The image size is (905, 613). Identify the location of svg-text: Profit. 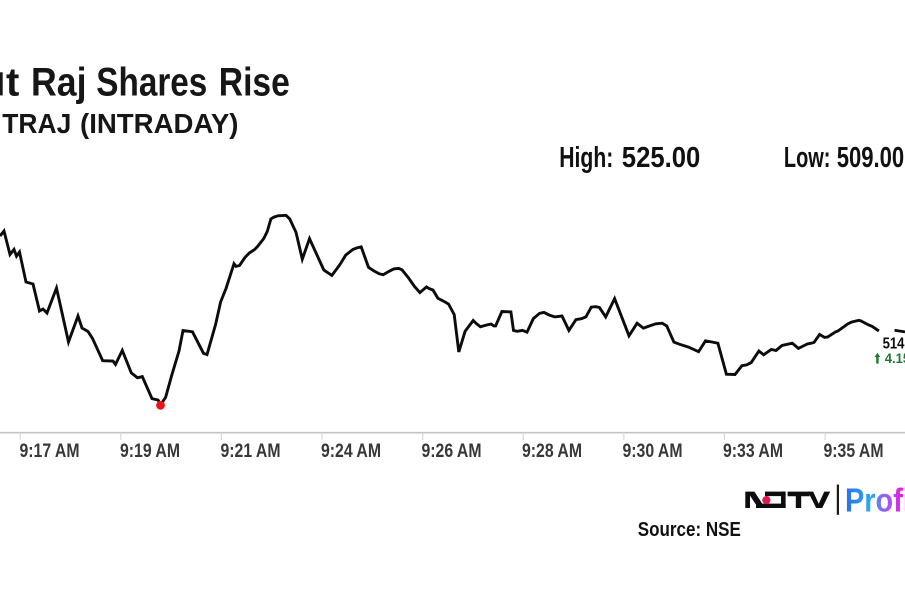
(875, 500).